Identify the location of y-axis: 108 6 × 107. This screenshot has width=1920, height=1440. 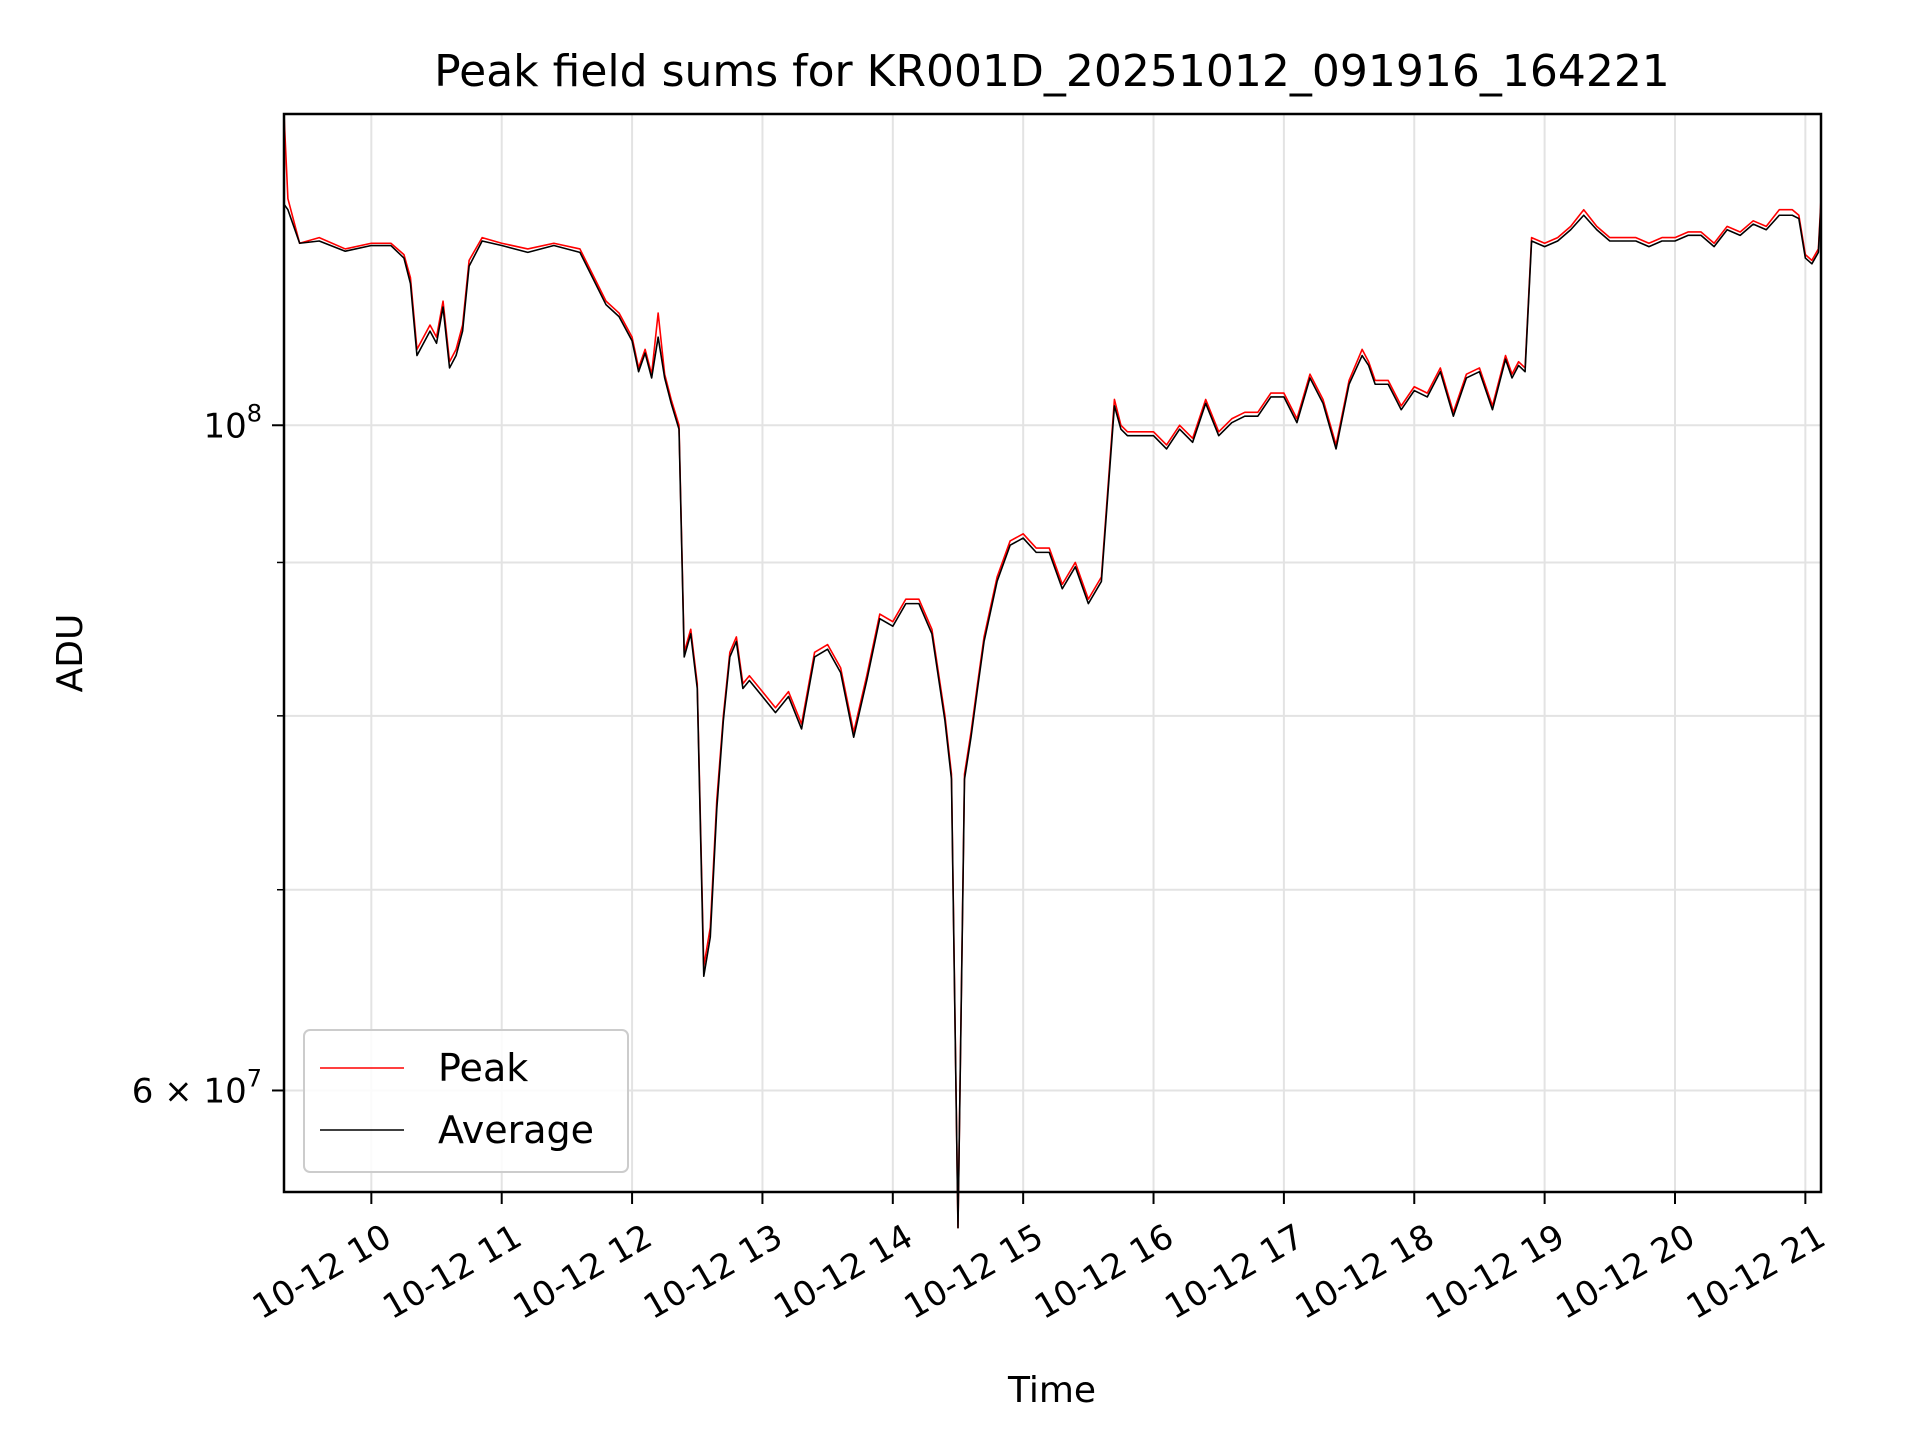
(208, 755).